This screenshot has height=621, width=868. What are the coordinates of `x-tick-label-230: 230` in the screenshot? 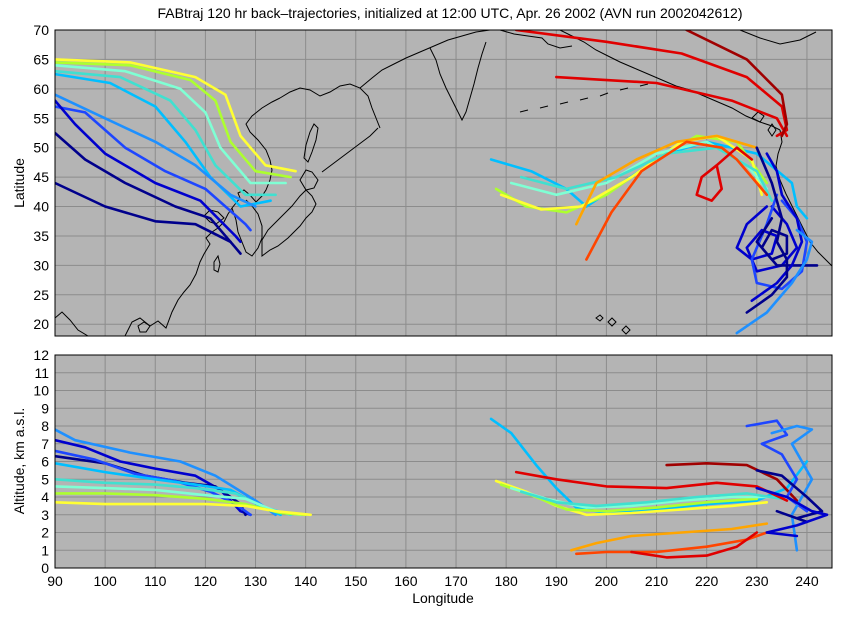 It's located at (757, 581).